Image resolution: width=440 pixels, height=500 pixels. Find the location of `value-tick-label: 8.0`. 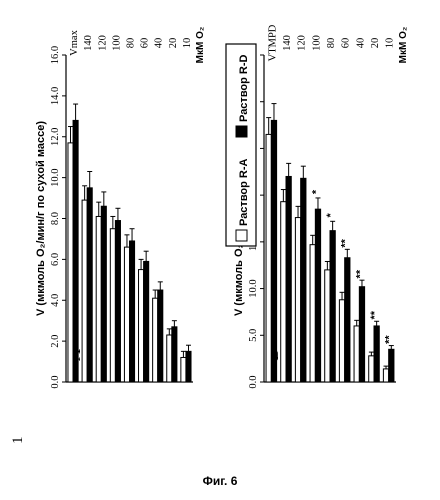

value-tick-label: 8.0 is located at coordinates (55, 218).